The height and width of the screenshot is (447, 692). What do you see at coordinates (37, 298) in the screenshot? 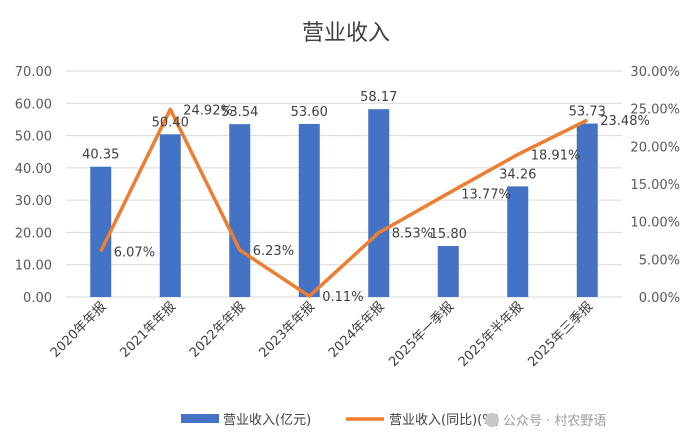
I see `left-tick-label: 0.00` at bounding box center [37, 298].